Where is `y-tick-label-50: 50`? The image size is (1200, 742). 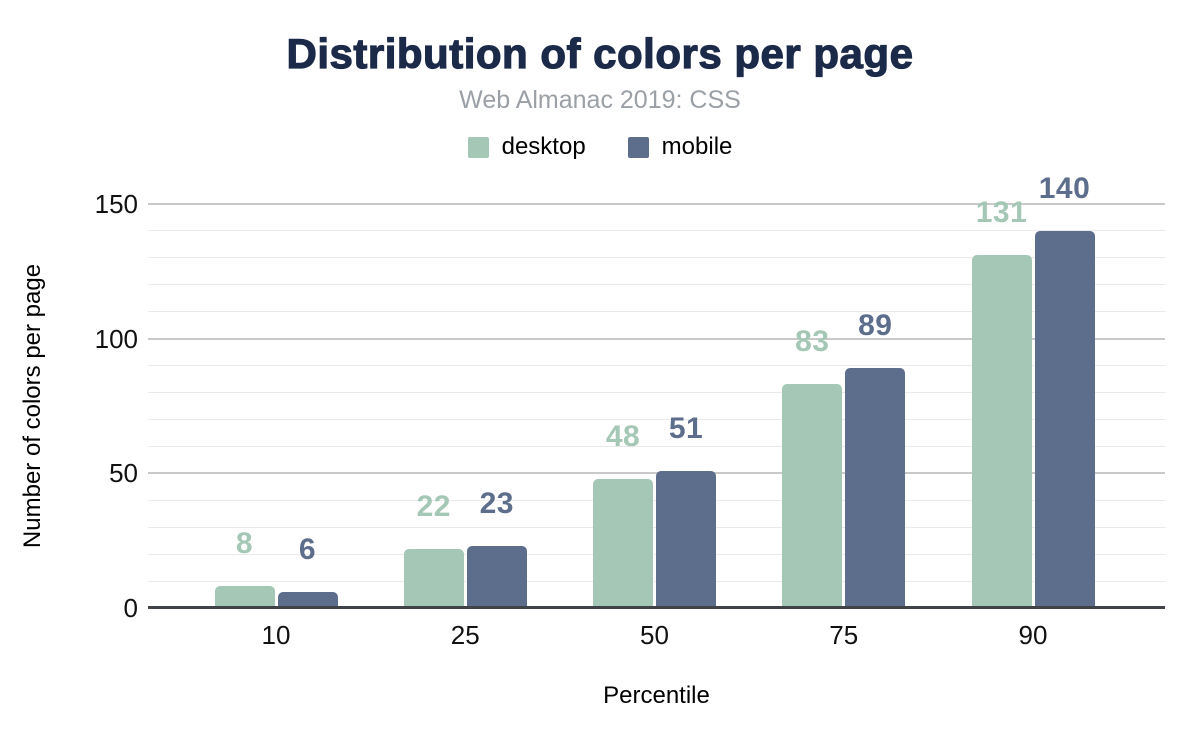 y-tick-label-50: 50 is located at coordinates (123, 473).